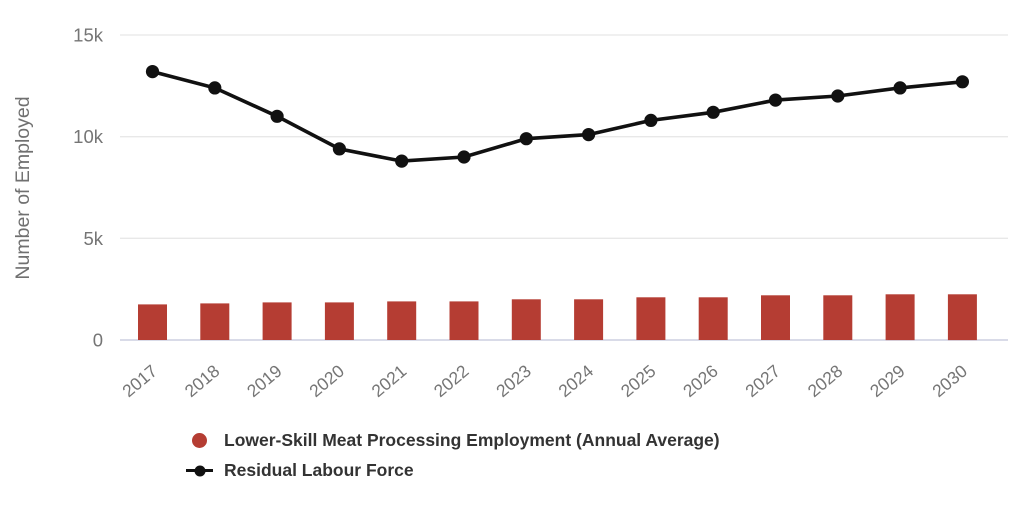 The height and width of the screenshot is (513, 1024). Describe the element at coordinates (557, 317) in the screenshot. I see `bar-series` at that location.